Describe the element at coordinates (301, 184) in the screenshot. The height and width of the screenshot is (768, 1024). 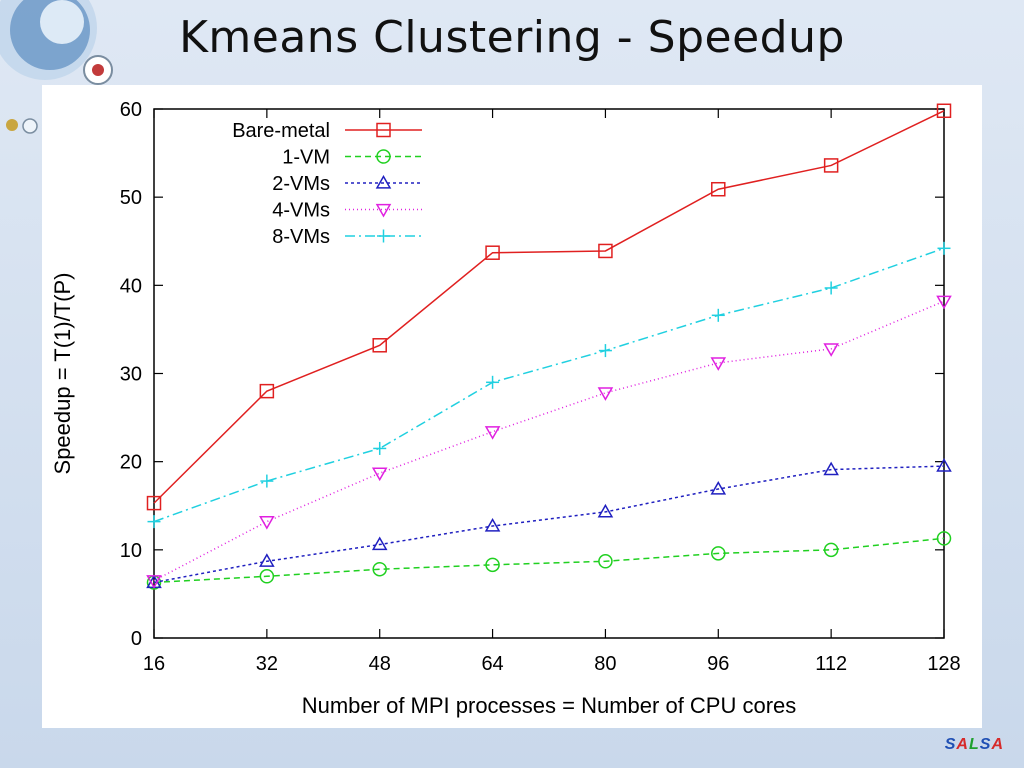
I see `legend-label-2-vms: 2-VMs` at that location.